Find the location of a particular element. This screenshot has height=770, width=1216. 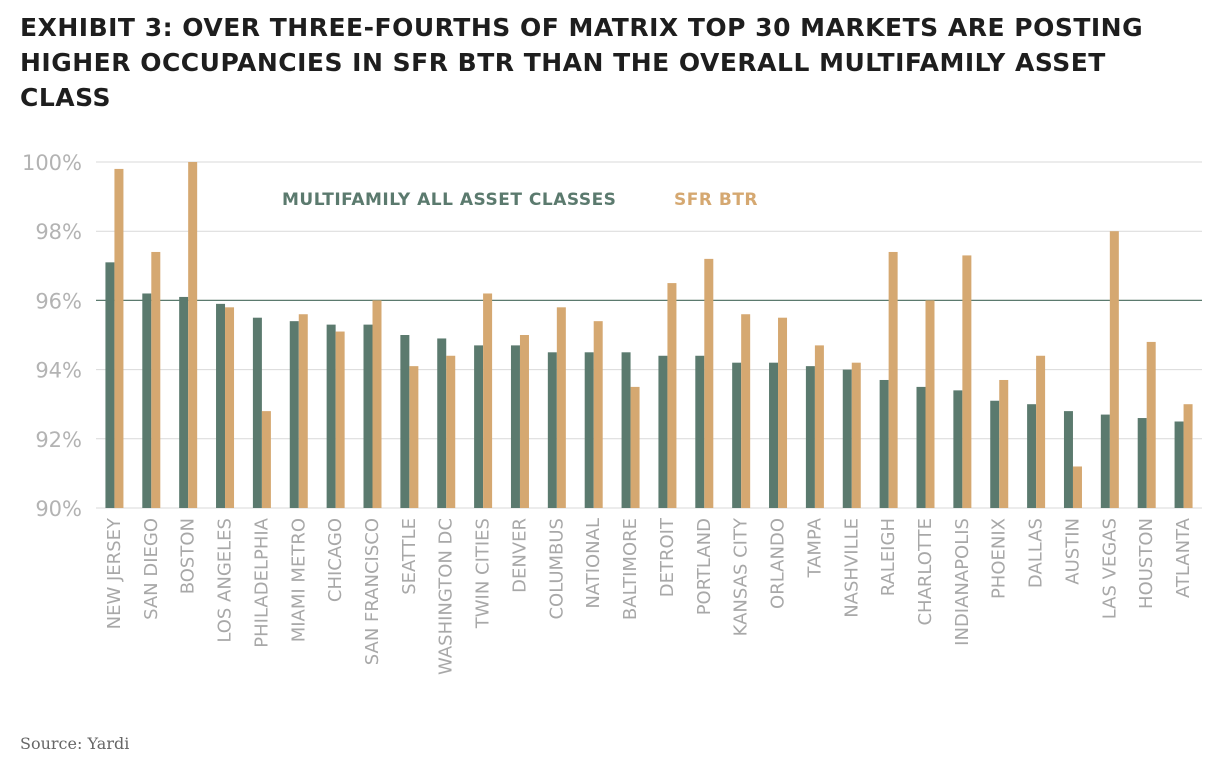

x-tick-label: SAN FRANCISCO is located at coordinates (372, 591).